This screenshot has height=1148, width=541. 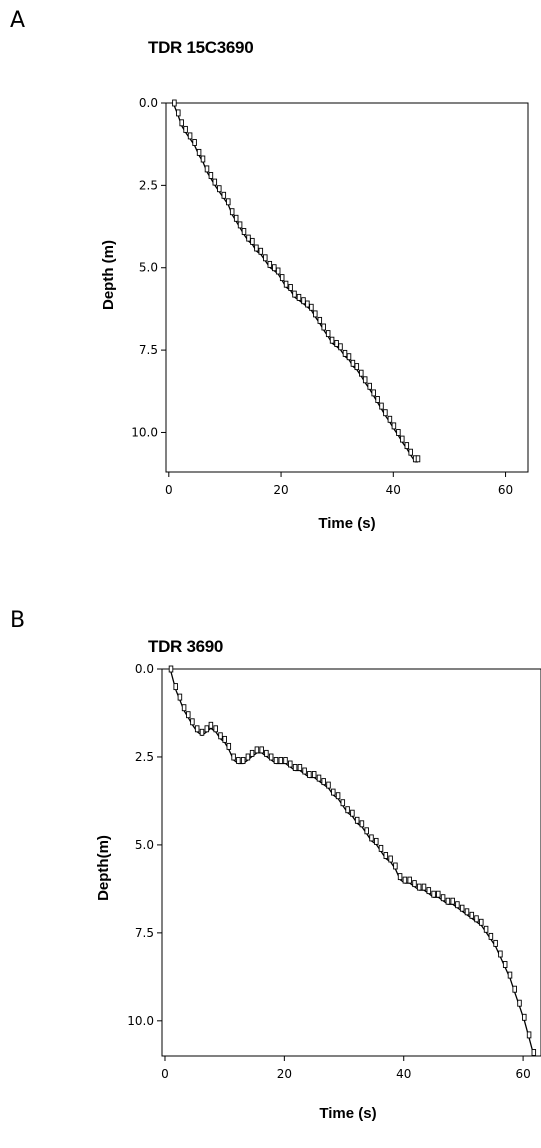 What do you see at coordinates (201, 47) in the screenshot?
I see `chart-title-a: TDR 15C3690` at bounding box center [201, 47].